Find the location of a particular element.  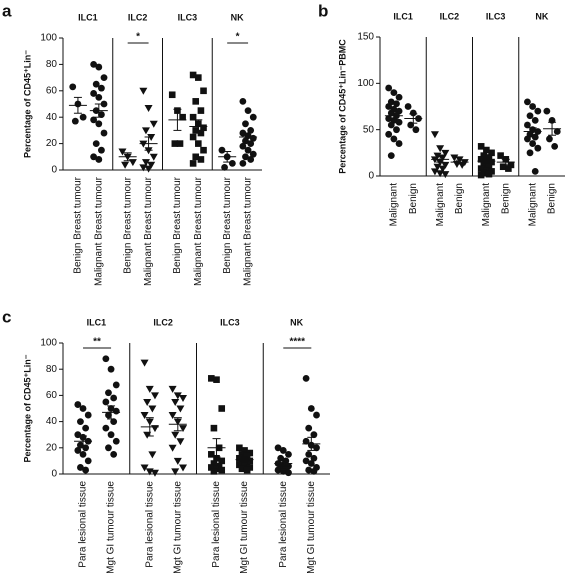

y-axis-label: Percentage of CD45⁺Lin⁻PBMC is located at coordinates (342, 106).